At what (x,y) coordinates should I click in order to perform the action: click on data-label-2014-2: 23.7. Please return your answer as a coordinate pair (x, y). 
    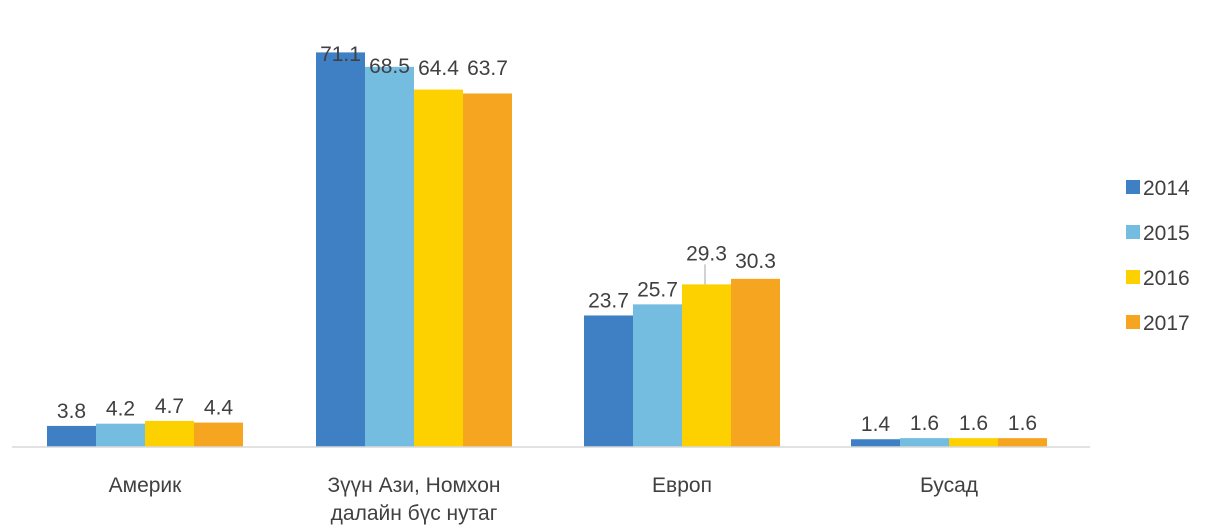
    Looking at the image, I should click on (608, 300).